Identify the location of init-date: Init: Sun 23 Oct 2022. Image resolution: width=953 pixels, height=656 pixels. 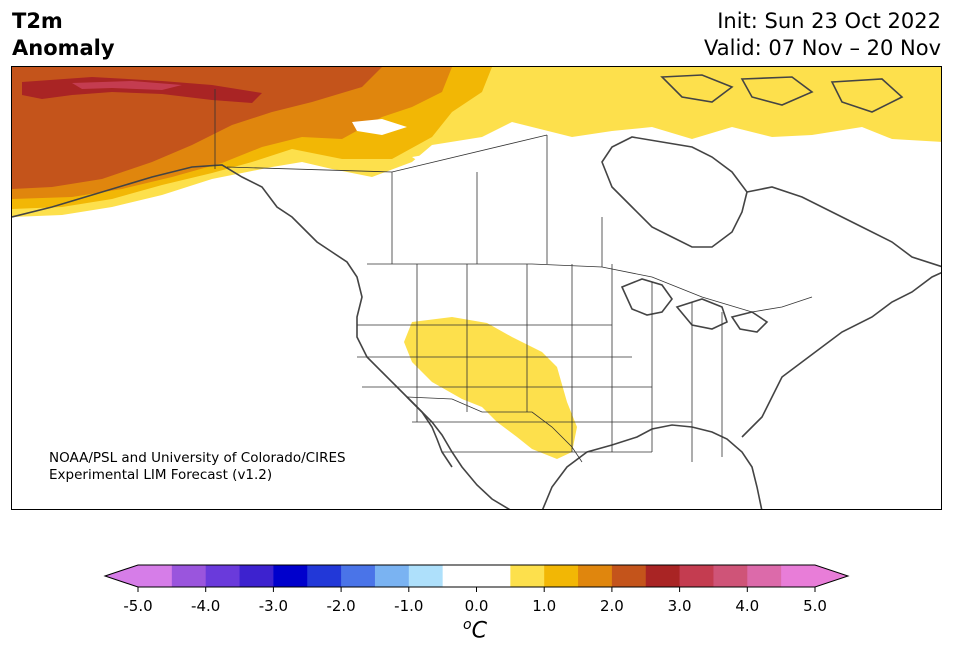
(829, 21).